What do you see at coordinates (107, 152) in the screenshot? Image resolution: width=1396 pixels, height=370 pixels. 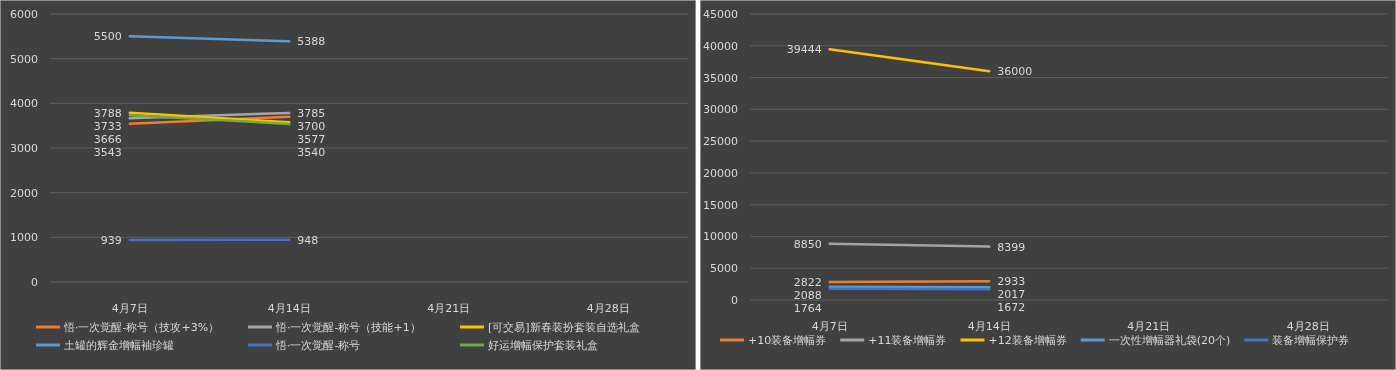 I see `data-label: 3543` at bounding box center [107, 152].